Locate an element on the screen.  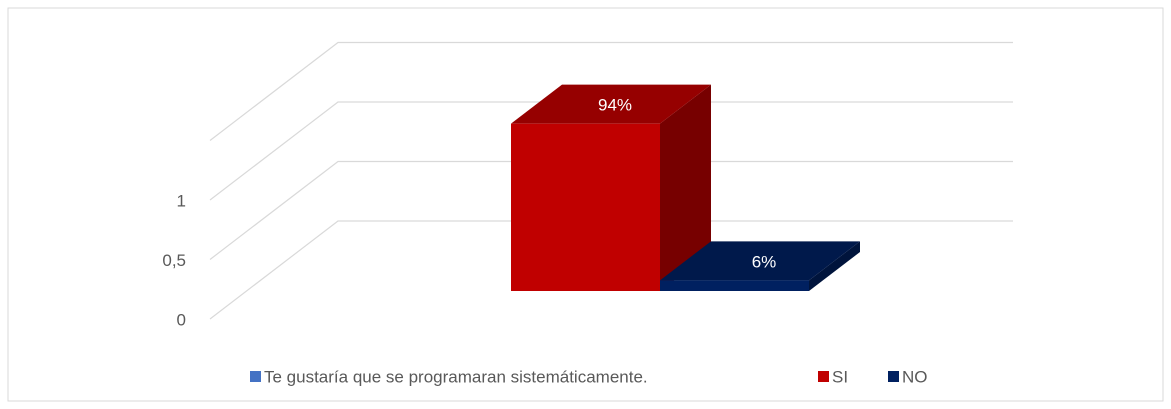
y-tick-label: 0,5 is located at coordinates (174, 260).